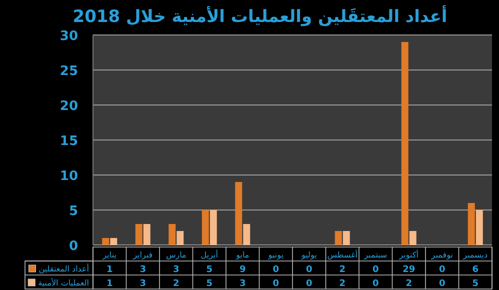  I want to click on legend-label: العمليات الأمنية, so click(63, 283).